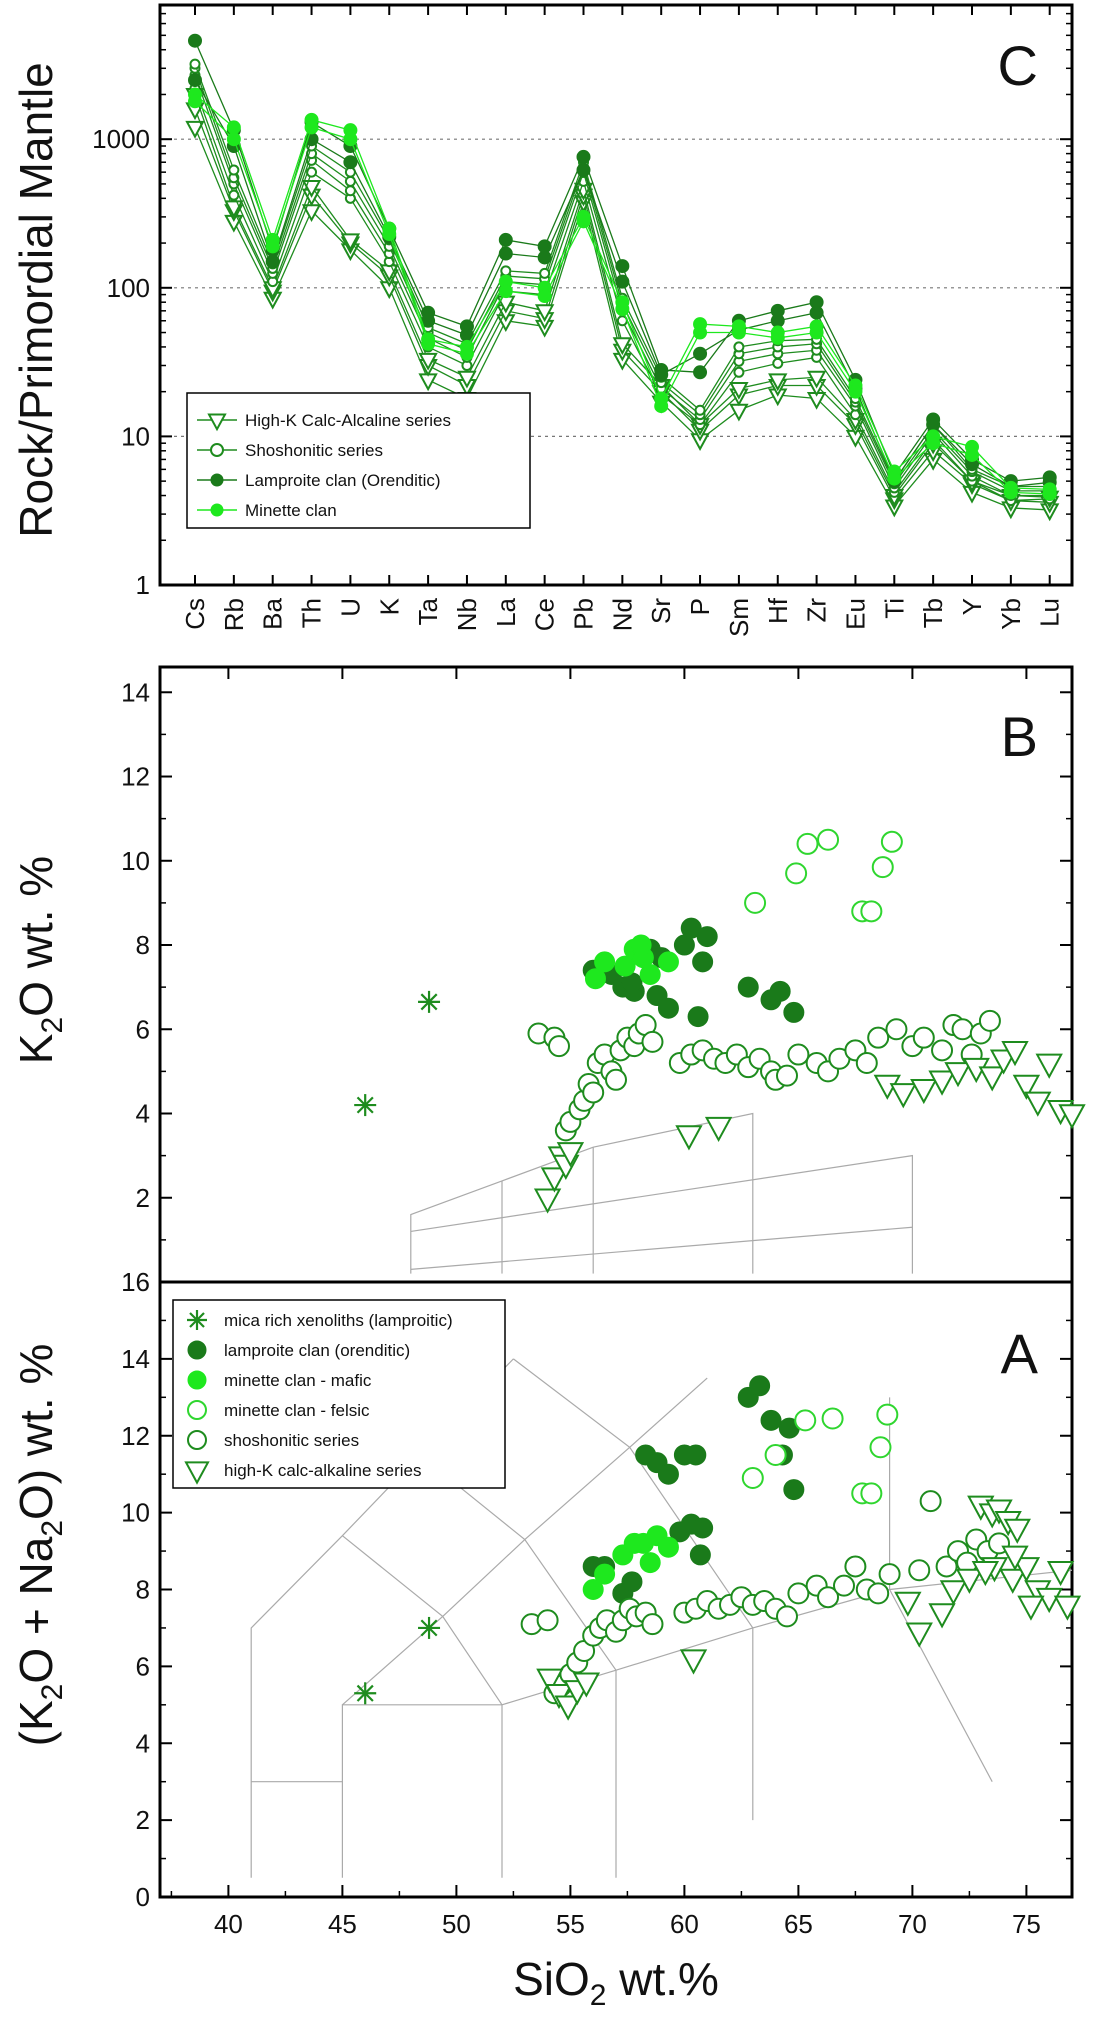 The width and height of the screenshot is (1096, 2042). I want to click on category-label-ba: Ba, so click(273, 613).